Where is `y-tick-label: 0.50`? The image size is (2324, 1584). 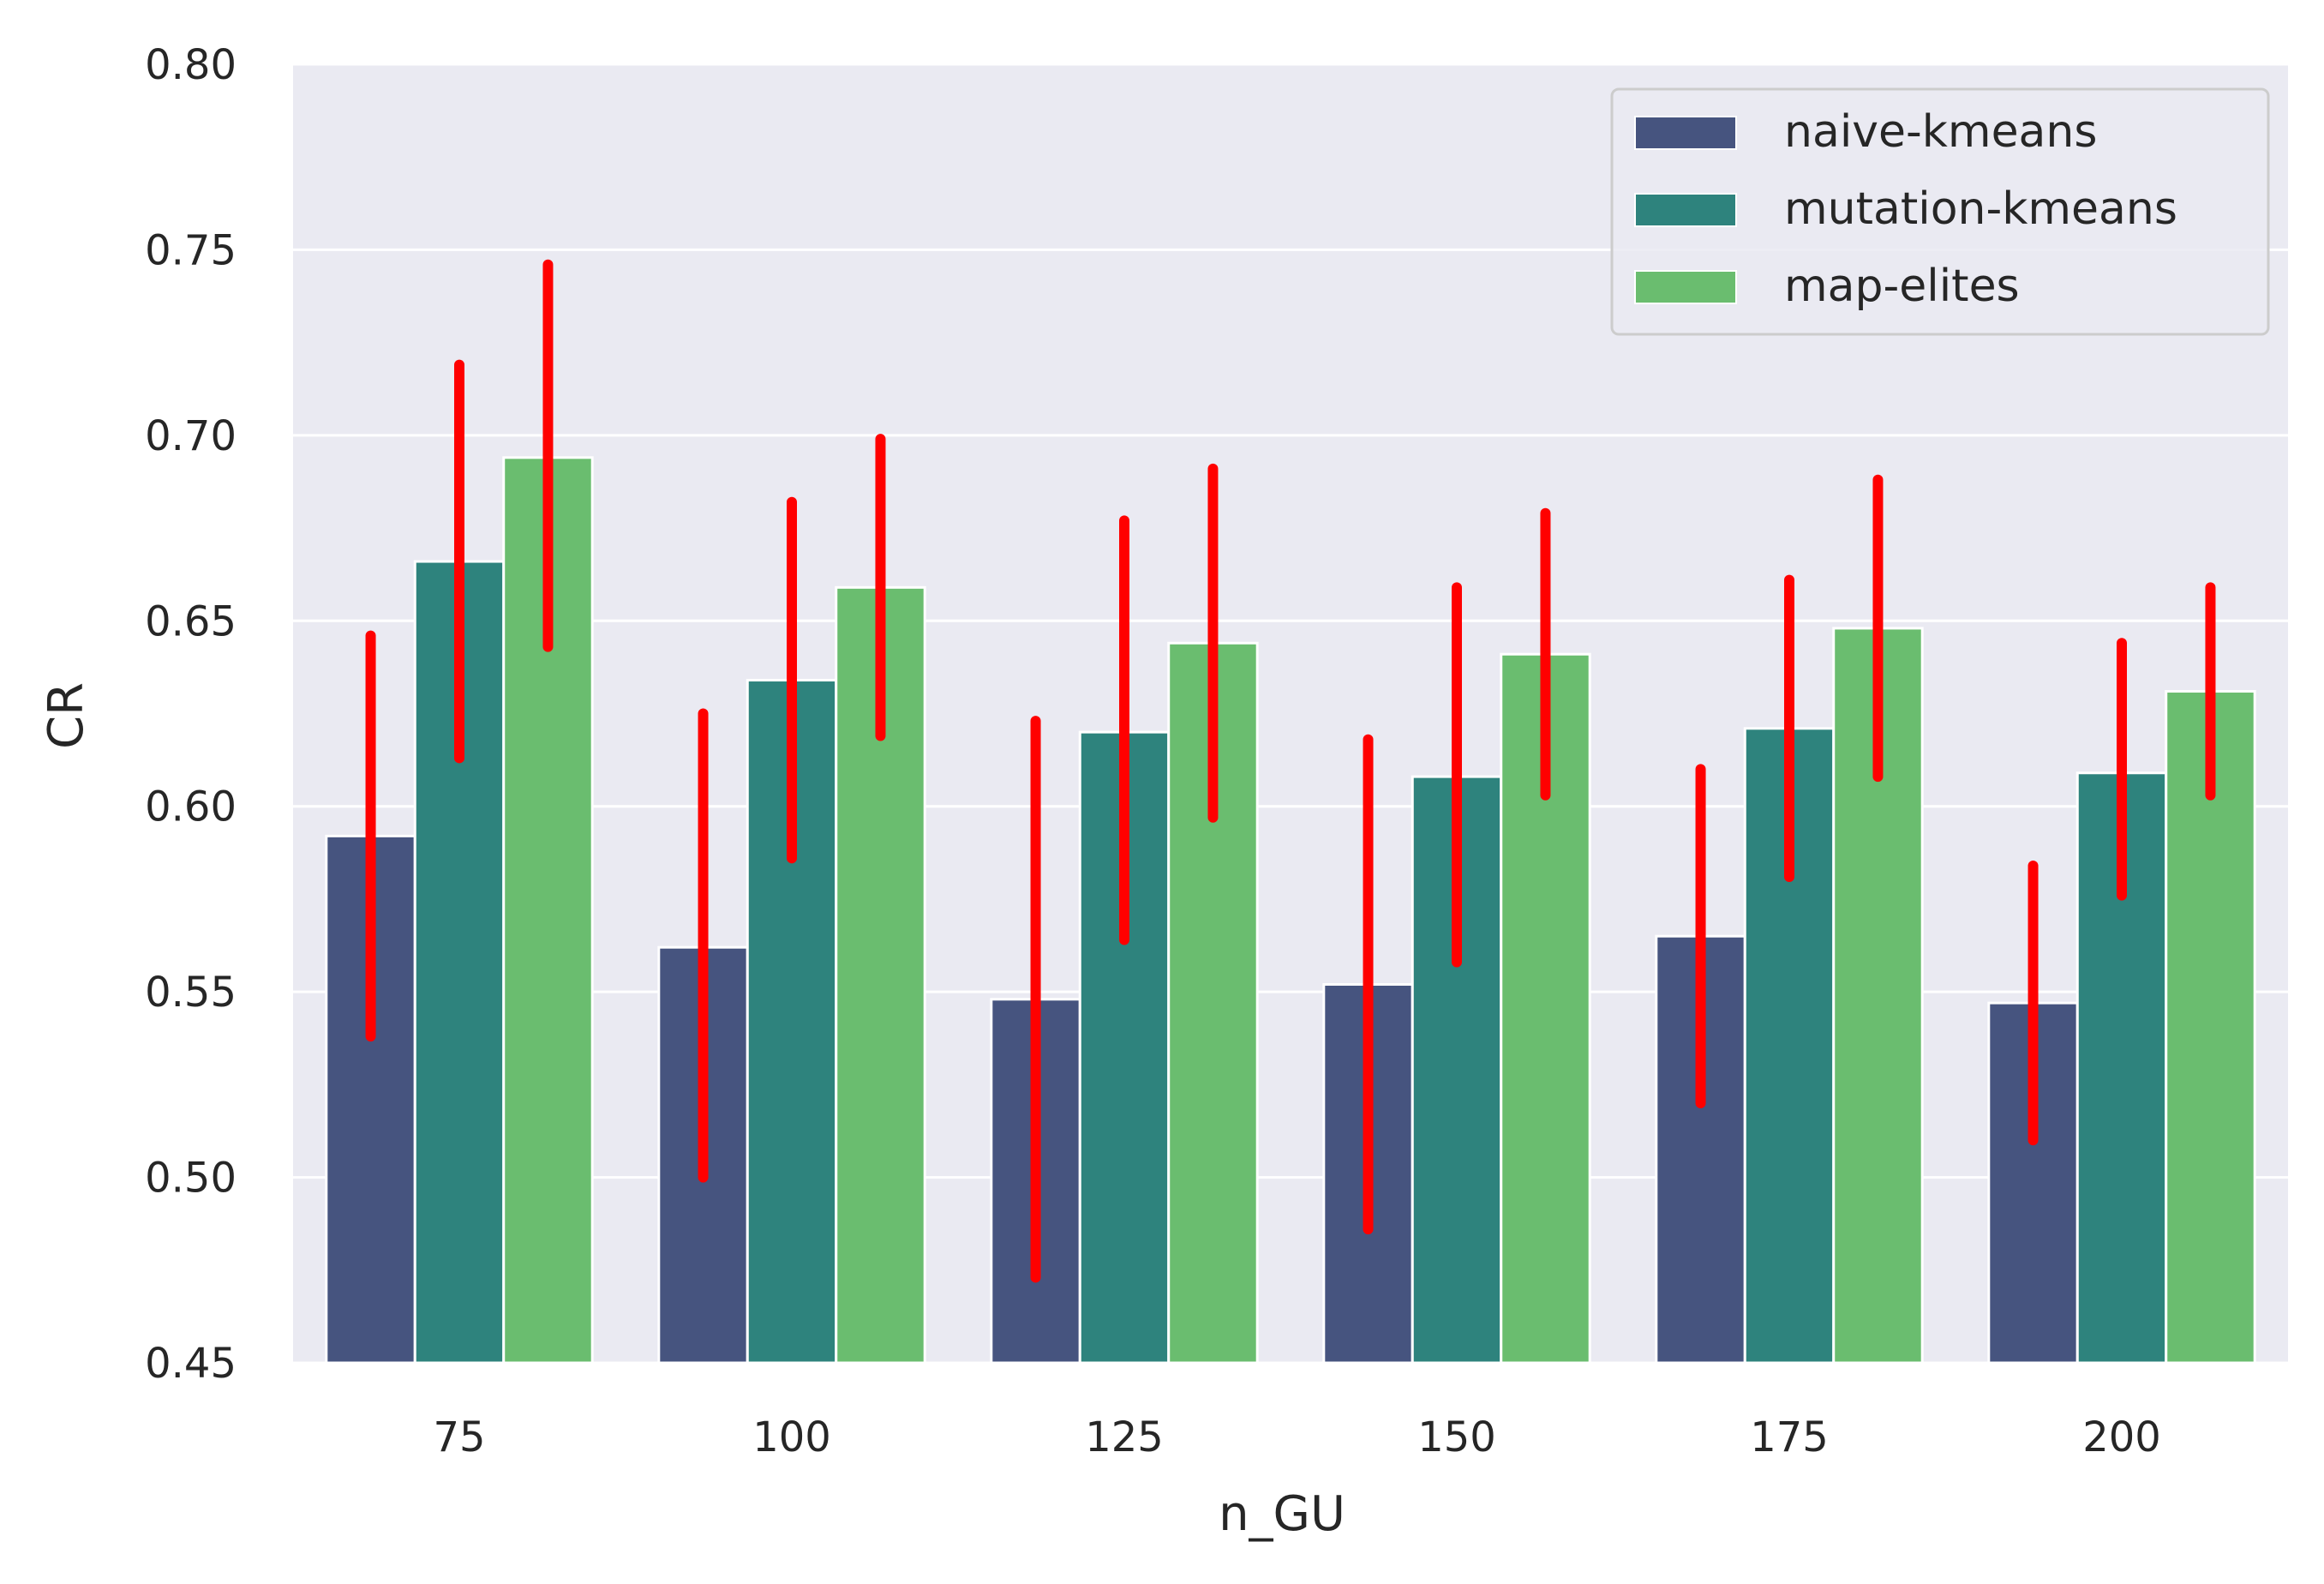 y-tick-label: 0.50 is located at coordinates (191, 1179).